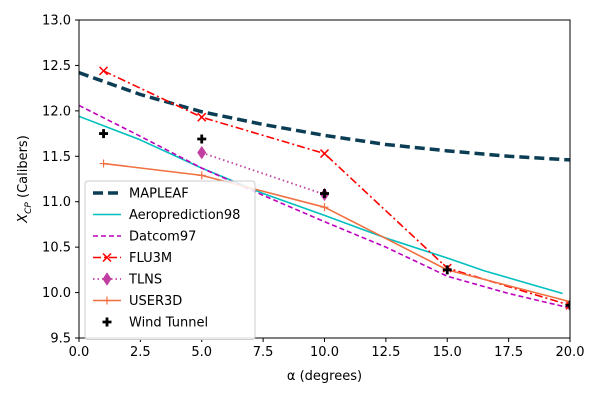 The image size is (600, 400). I want to click on series-line-tlns, so click(263, 173).